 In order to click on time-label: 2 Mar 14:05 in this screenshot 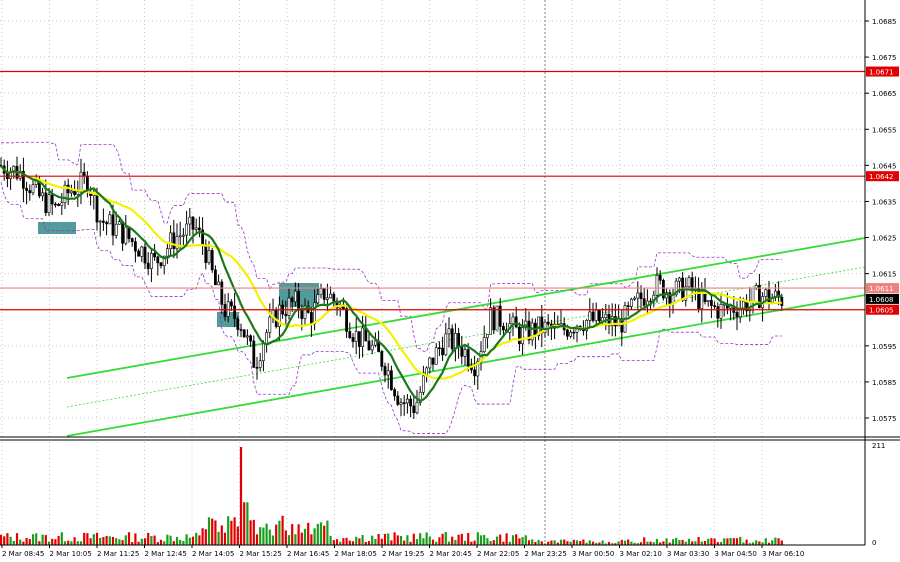, I will do `click(213, 554)`.